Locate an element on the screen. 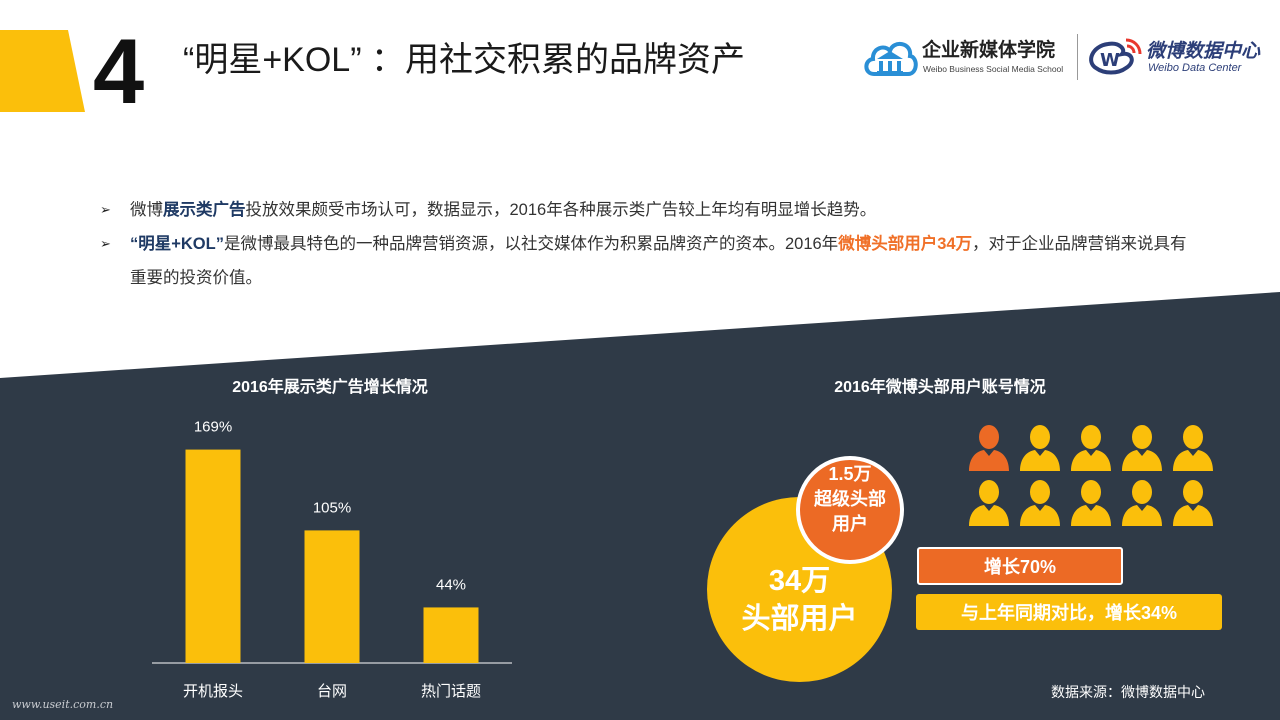 This screenshot has height=720, width=1280. category-label: 热门话题 is located at coordinates (451, 691).